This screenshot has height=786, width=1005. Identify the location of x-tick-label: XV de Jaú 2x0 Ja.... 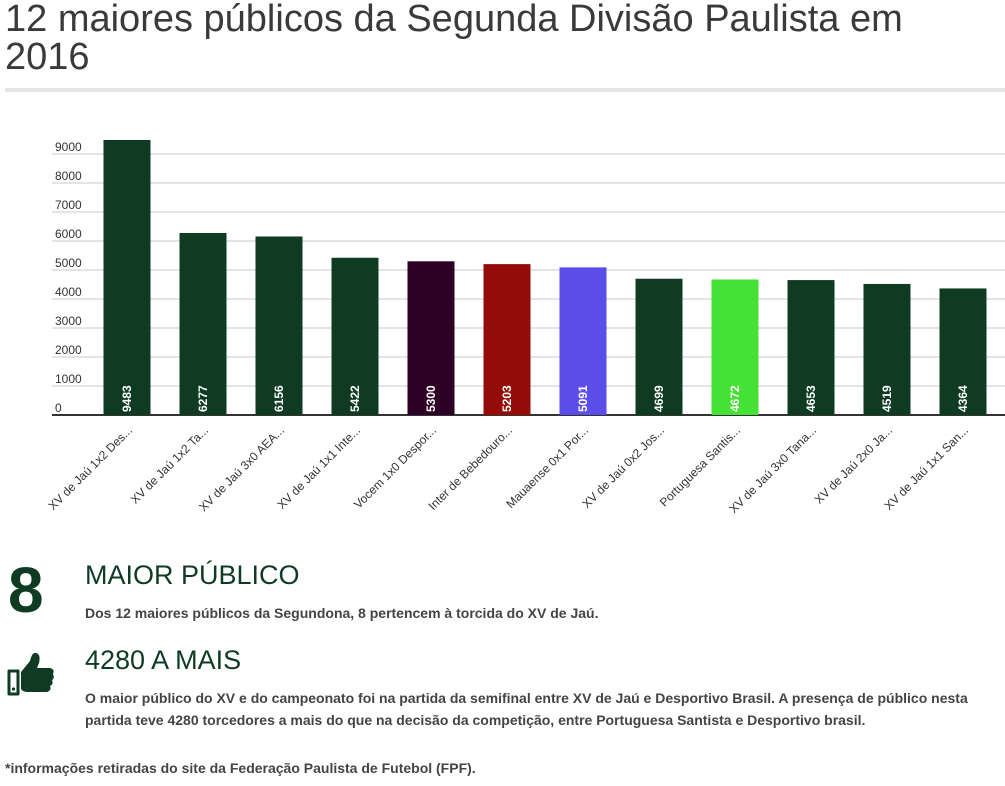
(853, 464).